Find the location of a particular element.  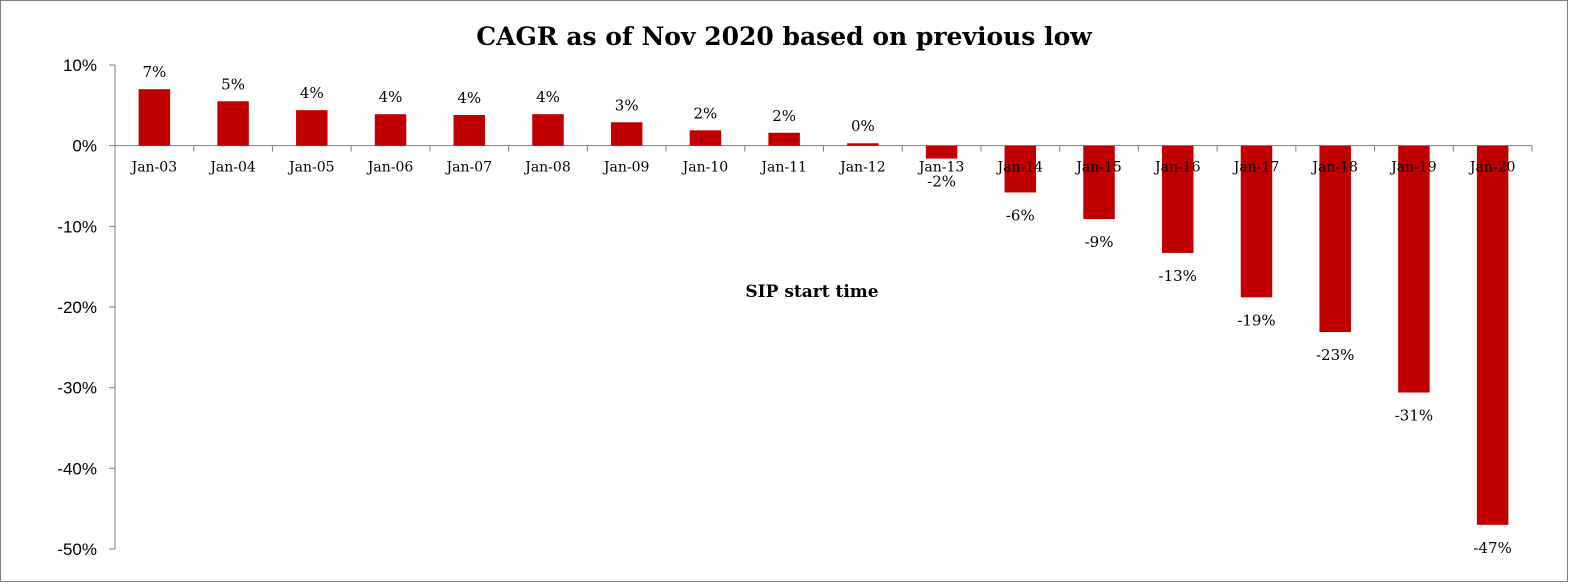

x-tick-label: Jan-05 is located at coordinates (311, 168).